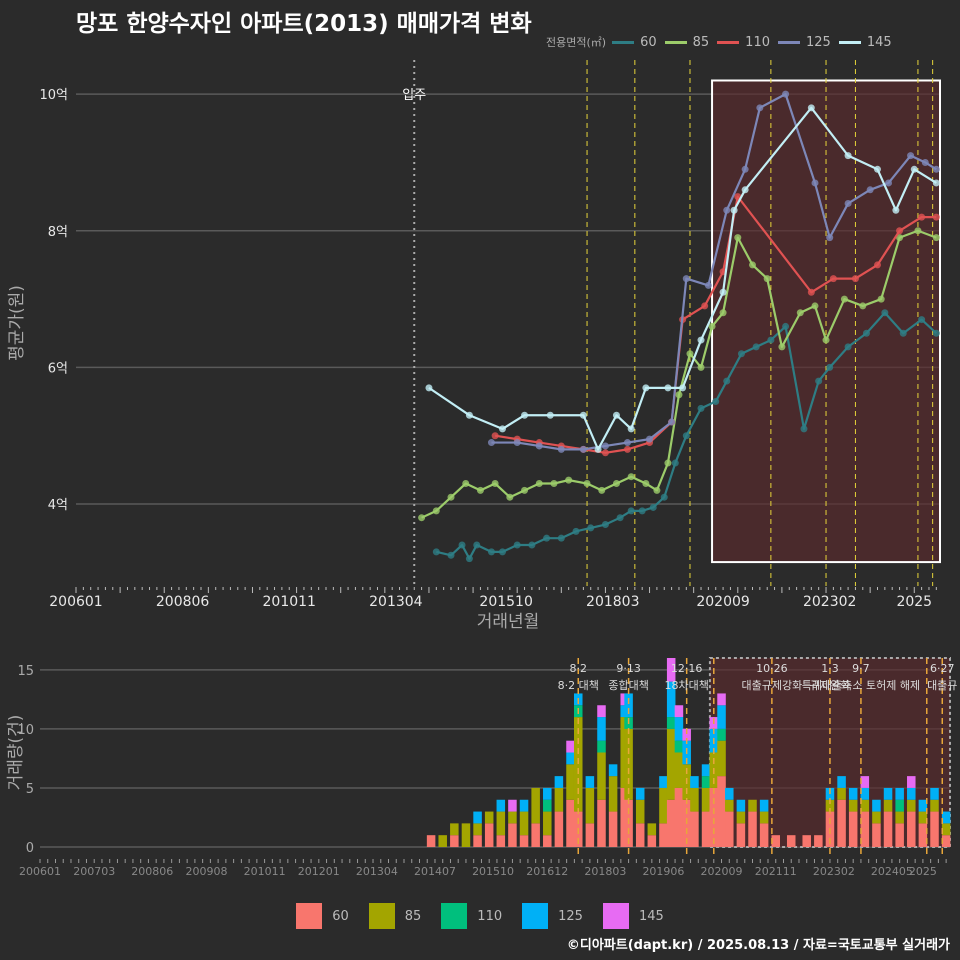 Image resolution: width=960 pixels, height=960 pixels. Describe the element at coordinates (414, 95) in the screenshot. I see `move-in-label: 입주` at that location.